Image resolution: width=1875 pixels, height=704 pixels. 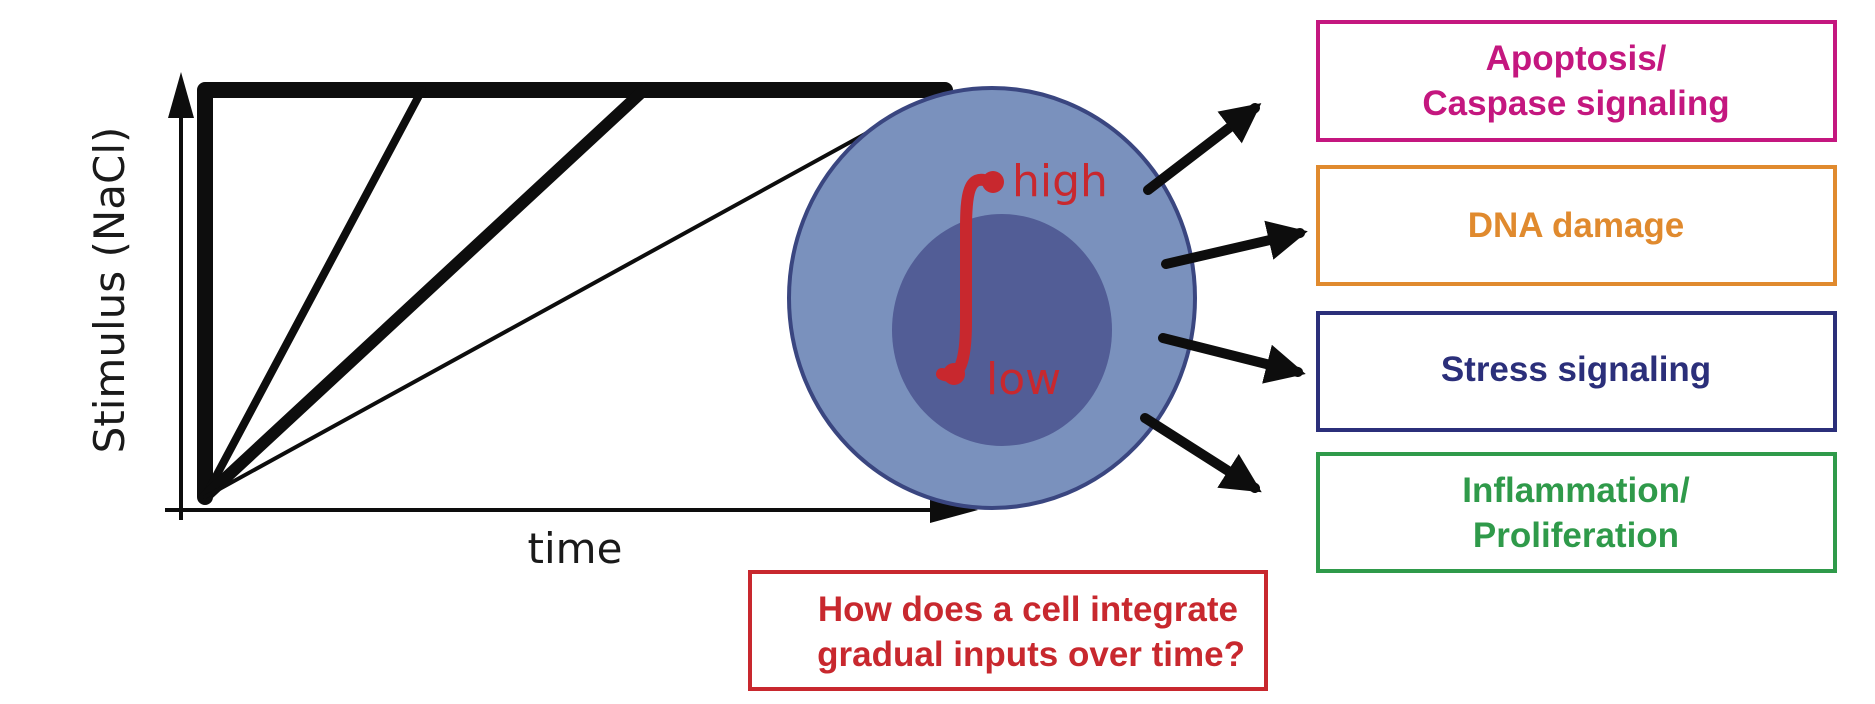 I want to click on outcome-dna-damage-label: DNA damage, so click(x=1576, y=225).